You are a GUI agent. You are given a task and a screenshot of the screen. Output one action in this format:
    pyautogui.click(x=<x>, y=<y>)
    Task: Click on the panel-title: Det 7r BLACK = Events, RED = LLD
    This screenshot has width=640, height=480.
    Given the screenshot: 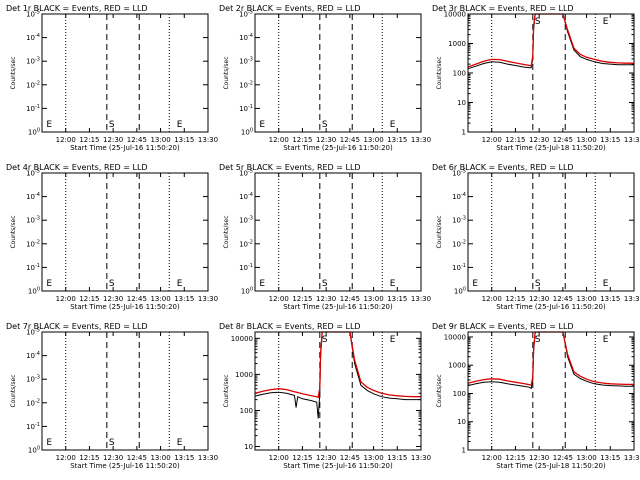 What is the action you would take?
    pyautogui.click(x=77, y=326)
    